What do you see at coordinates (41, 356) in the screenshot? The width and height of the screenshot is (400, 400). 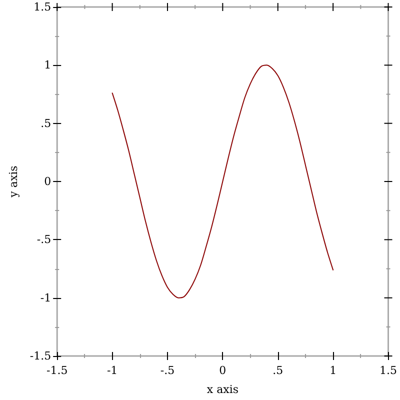 I see `y-tick-label: -1.5` at bounding box center [41, 356].